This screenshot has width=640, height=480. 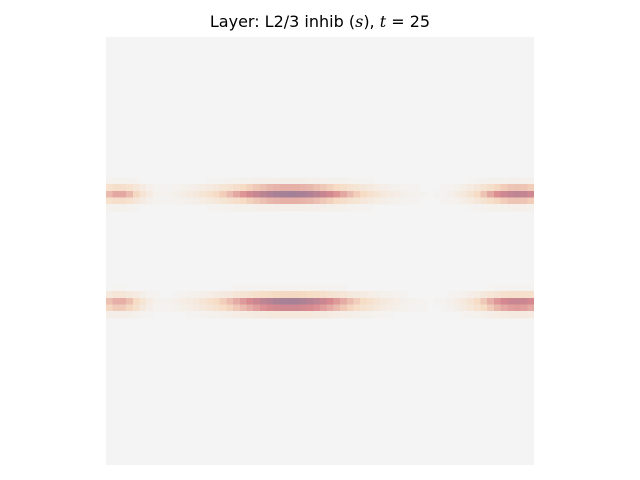 What do you see at coordinates (420, 21) in the screenshot?
I see `title-time-value: 25` at bounding box center [420, 21].